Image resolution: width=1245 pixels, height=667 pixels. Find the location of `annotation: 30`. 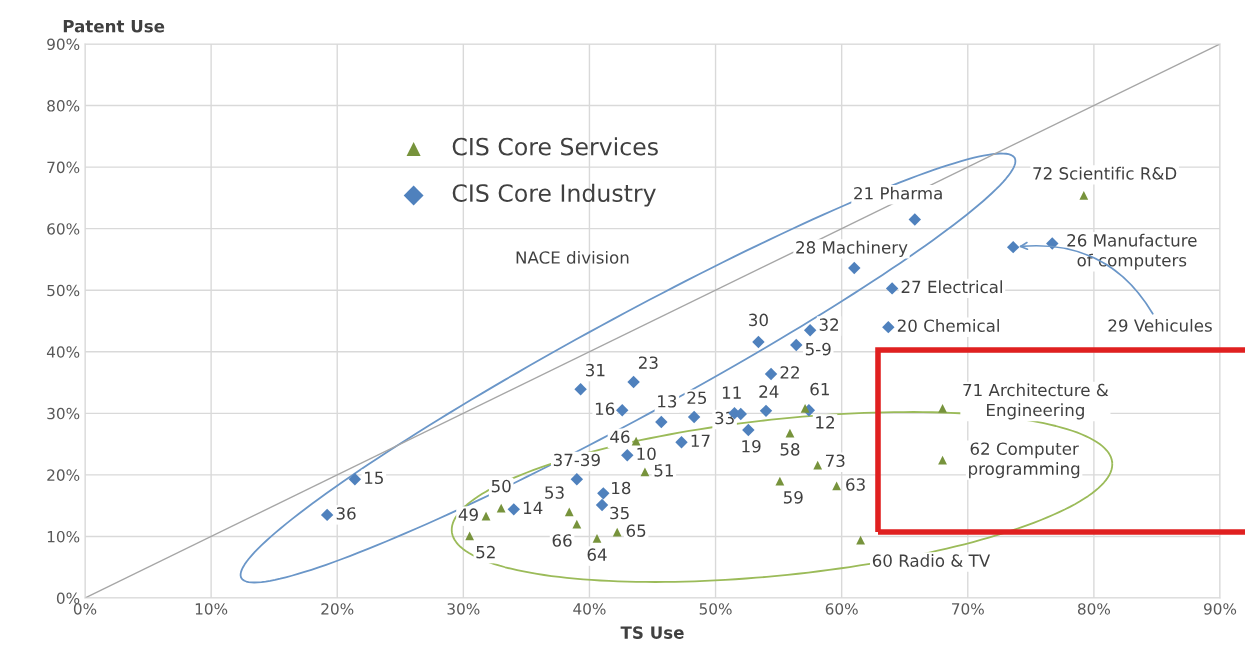

annotation: 30 is located at coordinates (758, 320).